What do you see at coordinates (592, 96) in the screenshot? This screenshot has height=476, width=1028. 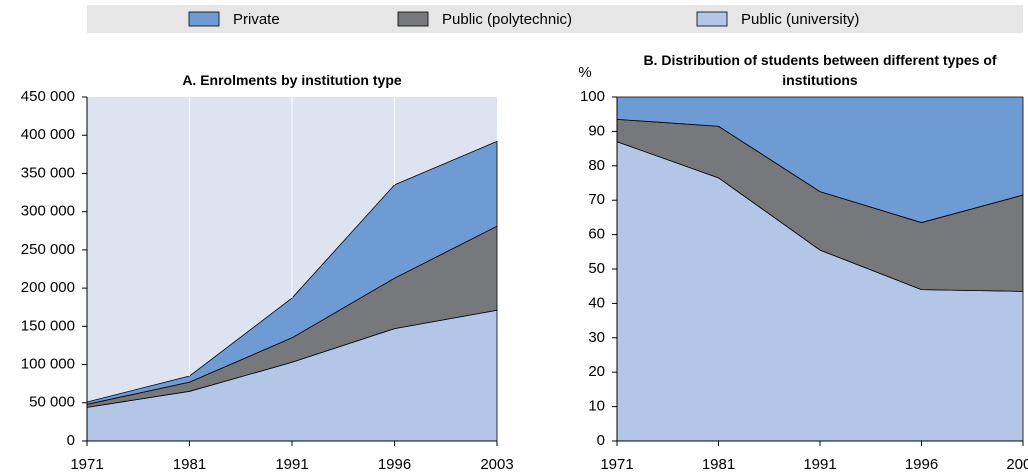 I see `y-tick-label: 100` at bounding box center [592, 96].